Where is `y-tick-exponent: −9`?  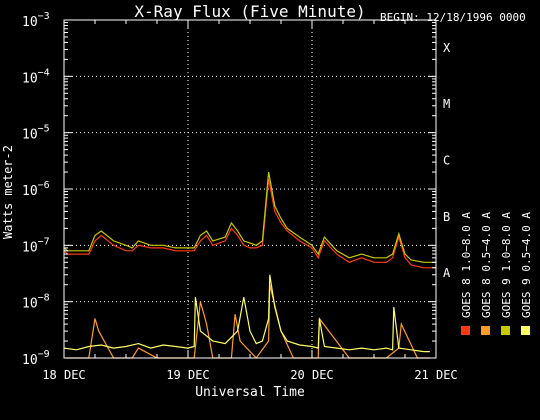 y-tick-exponent: −9 is located at coordinates (44, 354).